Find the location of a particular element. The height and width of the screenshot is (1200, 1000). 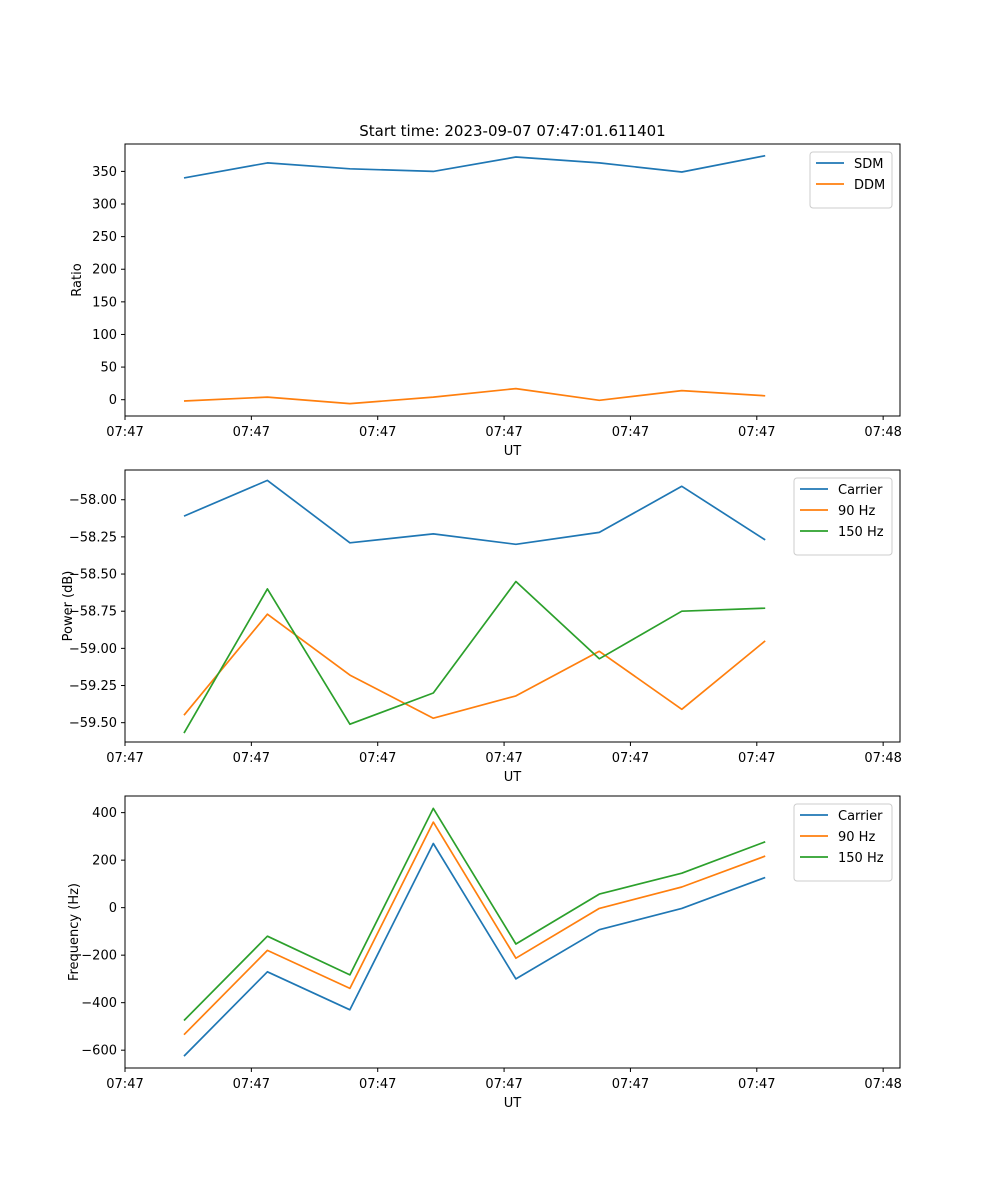

y-tick-label: −58.25 is located at coordinates (93, 537).